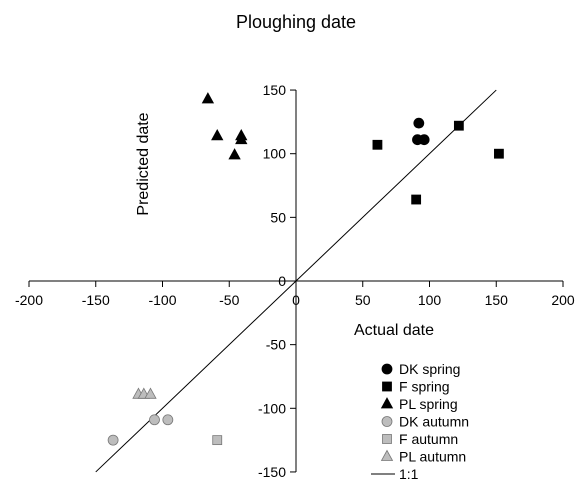 Image resolution: width=575 pixels, height=495 pixels. I want to click on y-tick-label: 150, so click(275, 90).